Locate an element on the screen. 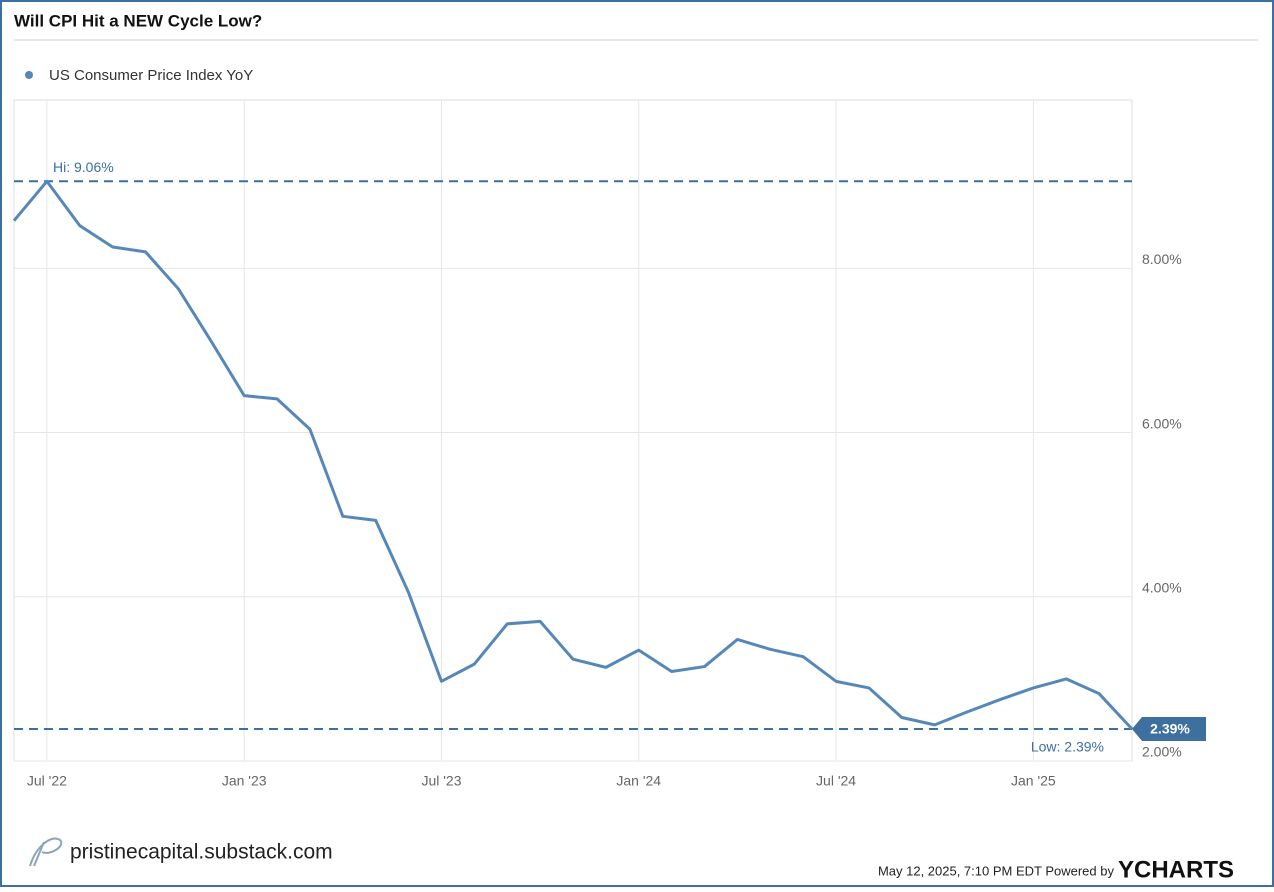 The image size is (1274, 892). timestamp: May 12, 2025, 7:10 PM EDT Powered by is located at coordinates (996, 870).